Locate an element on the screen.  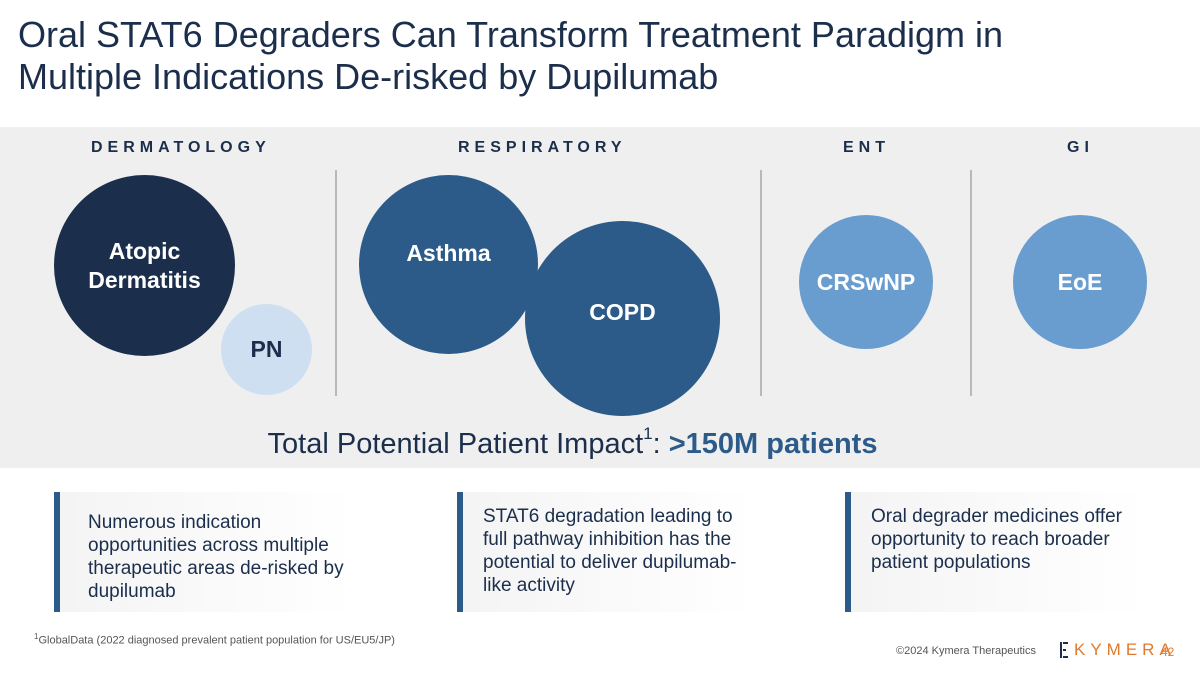
bubble-atopic-dermatitis: Atopic Dermatitis is located at coordinates (144, 265).